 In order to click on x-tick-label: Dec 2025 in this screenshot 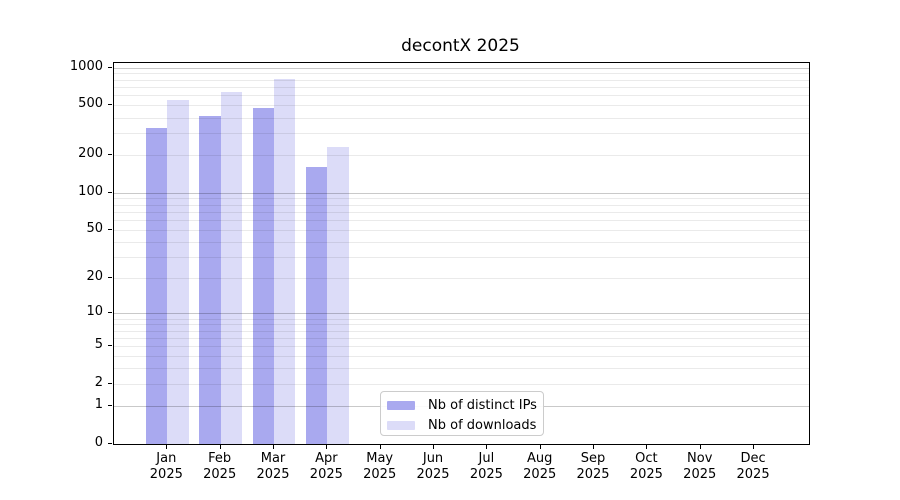, I will do `click(753, 466)`.